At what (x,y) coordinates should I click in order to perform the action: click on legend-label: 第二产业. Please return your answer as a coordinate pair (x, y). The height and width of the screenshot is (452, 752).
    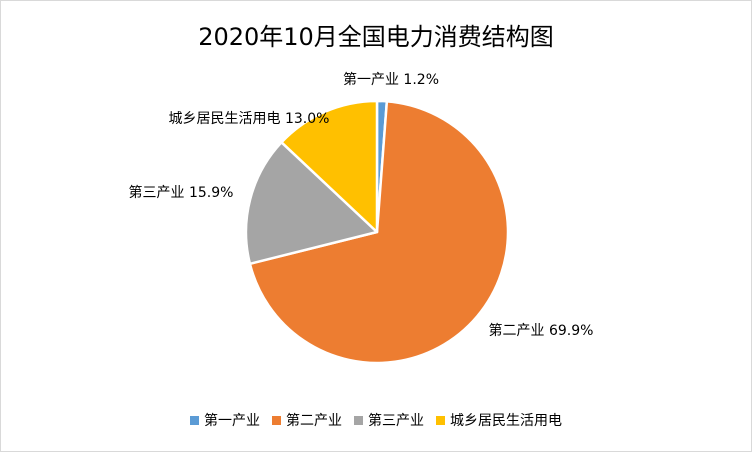
    Looking at the image, I should click on (314, 421).